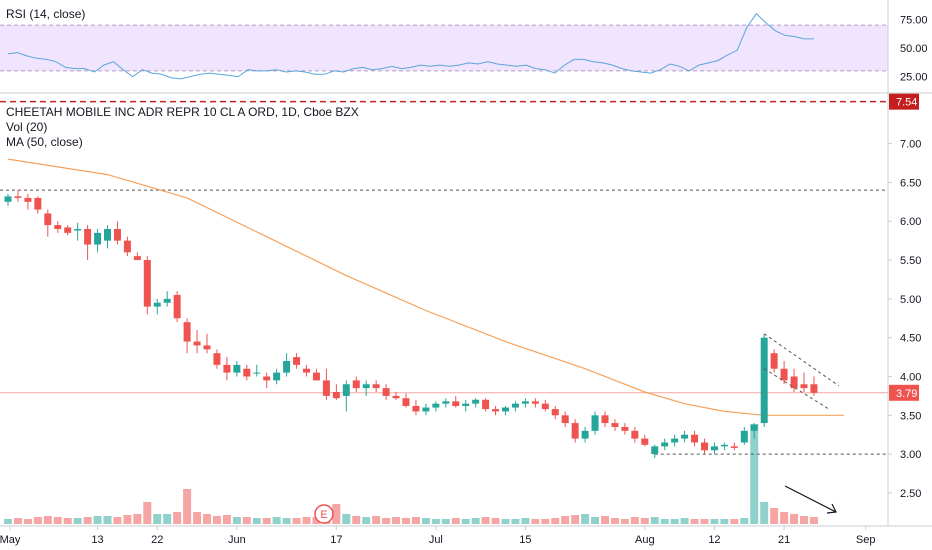 The width and height of the screenshot is (932, 550). I want to click on flag-channel-lower, so click(796, 389).